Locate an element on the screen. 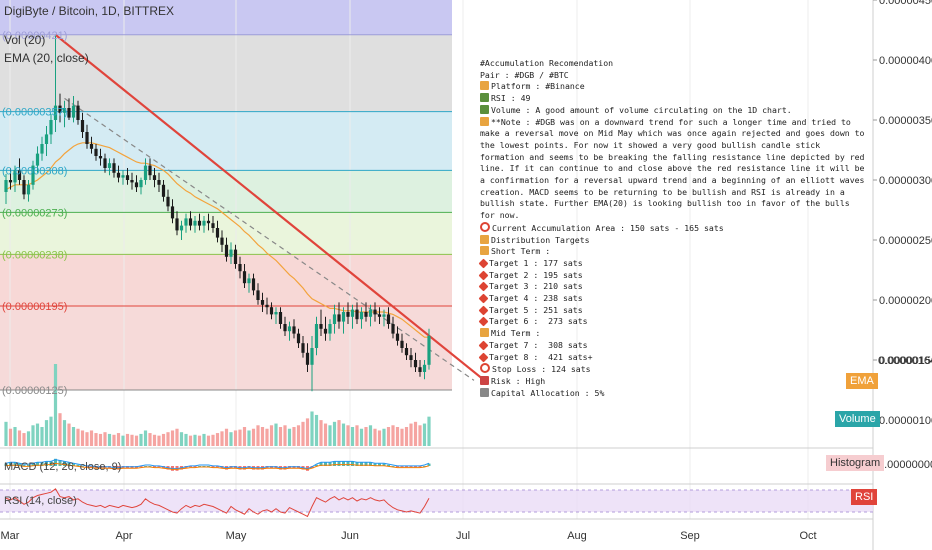 This screenshot has width=932, height=550. fib-zone-top is located at coordinates (226, 17).